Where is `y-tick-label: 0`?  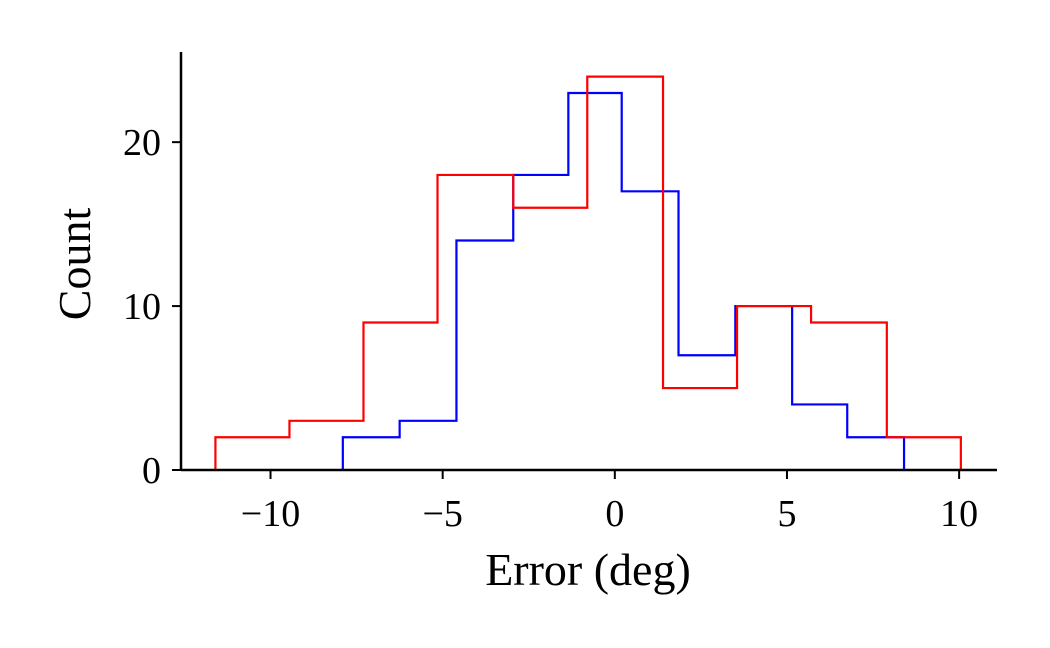 y-tick-label: 0 is located at coordinates (151, 471).